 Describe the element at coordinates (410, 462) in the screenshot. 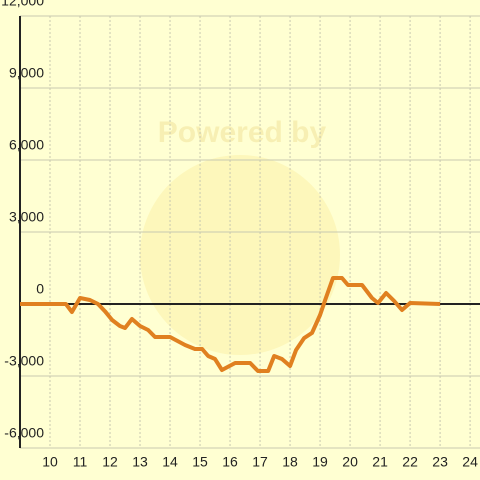

I see `x-tick-label: 22` at that location.